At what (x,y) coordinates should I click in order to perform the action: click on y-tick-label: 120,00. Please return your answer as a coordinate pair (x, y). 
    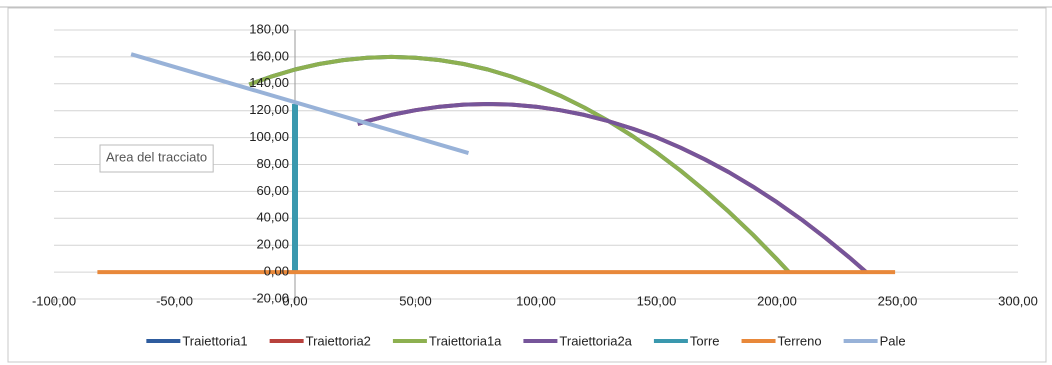
    Looking at the image, I should click on (269, 109).